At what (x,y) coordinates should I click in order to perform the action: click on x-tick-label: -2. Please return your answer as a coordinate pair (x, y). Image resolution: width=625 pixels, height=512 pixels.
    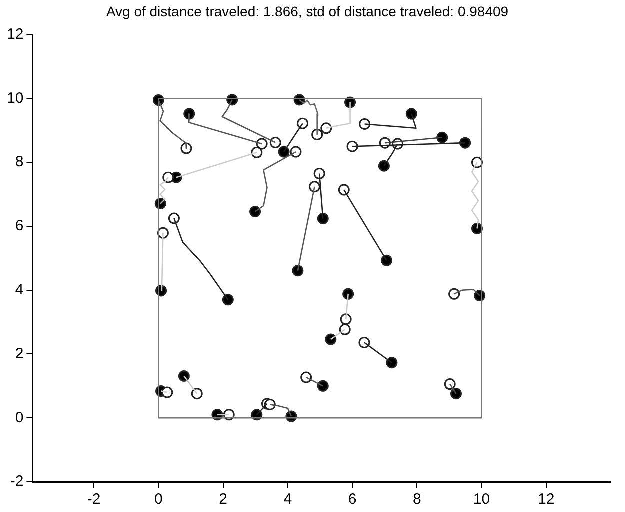
    Looking at the image, I should click on (94, 499).